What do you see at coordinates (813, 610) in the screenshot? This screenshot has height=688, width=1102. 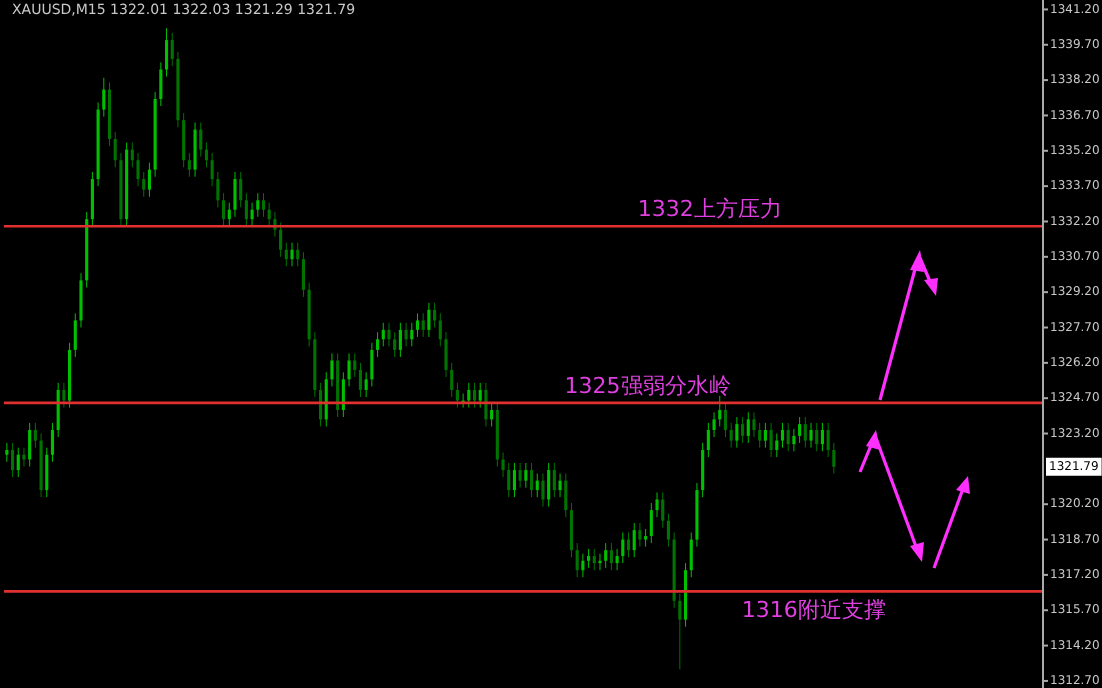 I see `ref-line-label: 1316附近支撑` at bounding box center [813, 610].